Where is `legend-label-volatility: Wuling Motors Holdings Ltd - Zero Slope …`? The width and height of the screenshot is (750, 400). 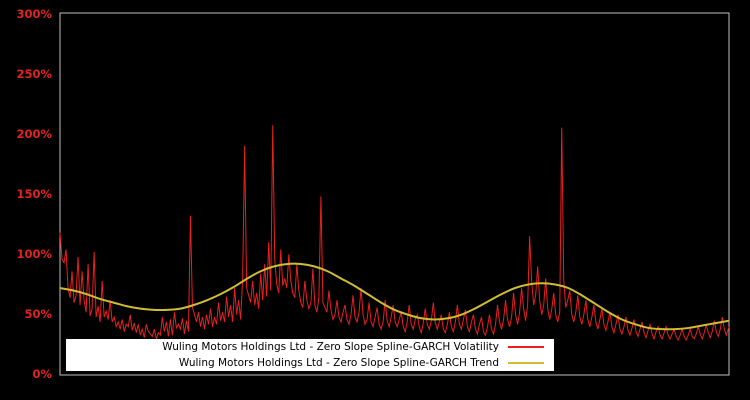
legend-label-volatility: Wuling Motors Holdings Ltd - Zero Slope … is located at coordinates (330, 347).